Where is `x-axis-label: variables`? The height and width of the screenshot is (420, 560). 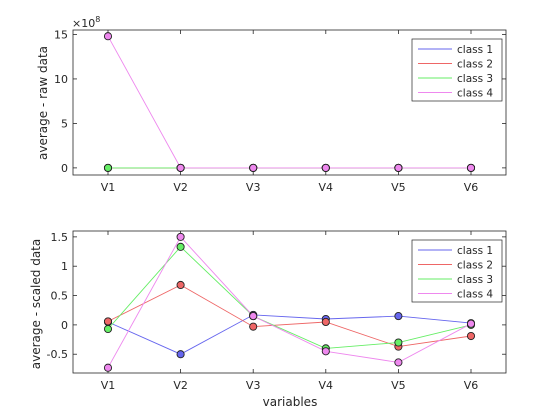
x-axis-label: variables is located at coordinates (290, 402).